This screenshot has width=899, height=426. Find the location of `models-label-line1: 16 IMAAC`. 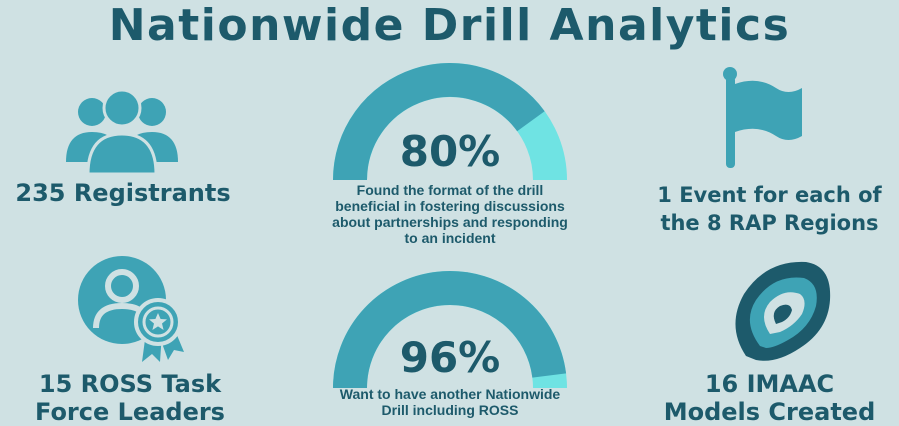

models-label-line1: 16 IMAAC is located at coordinates (769, 384).